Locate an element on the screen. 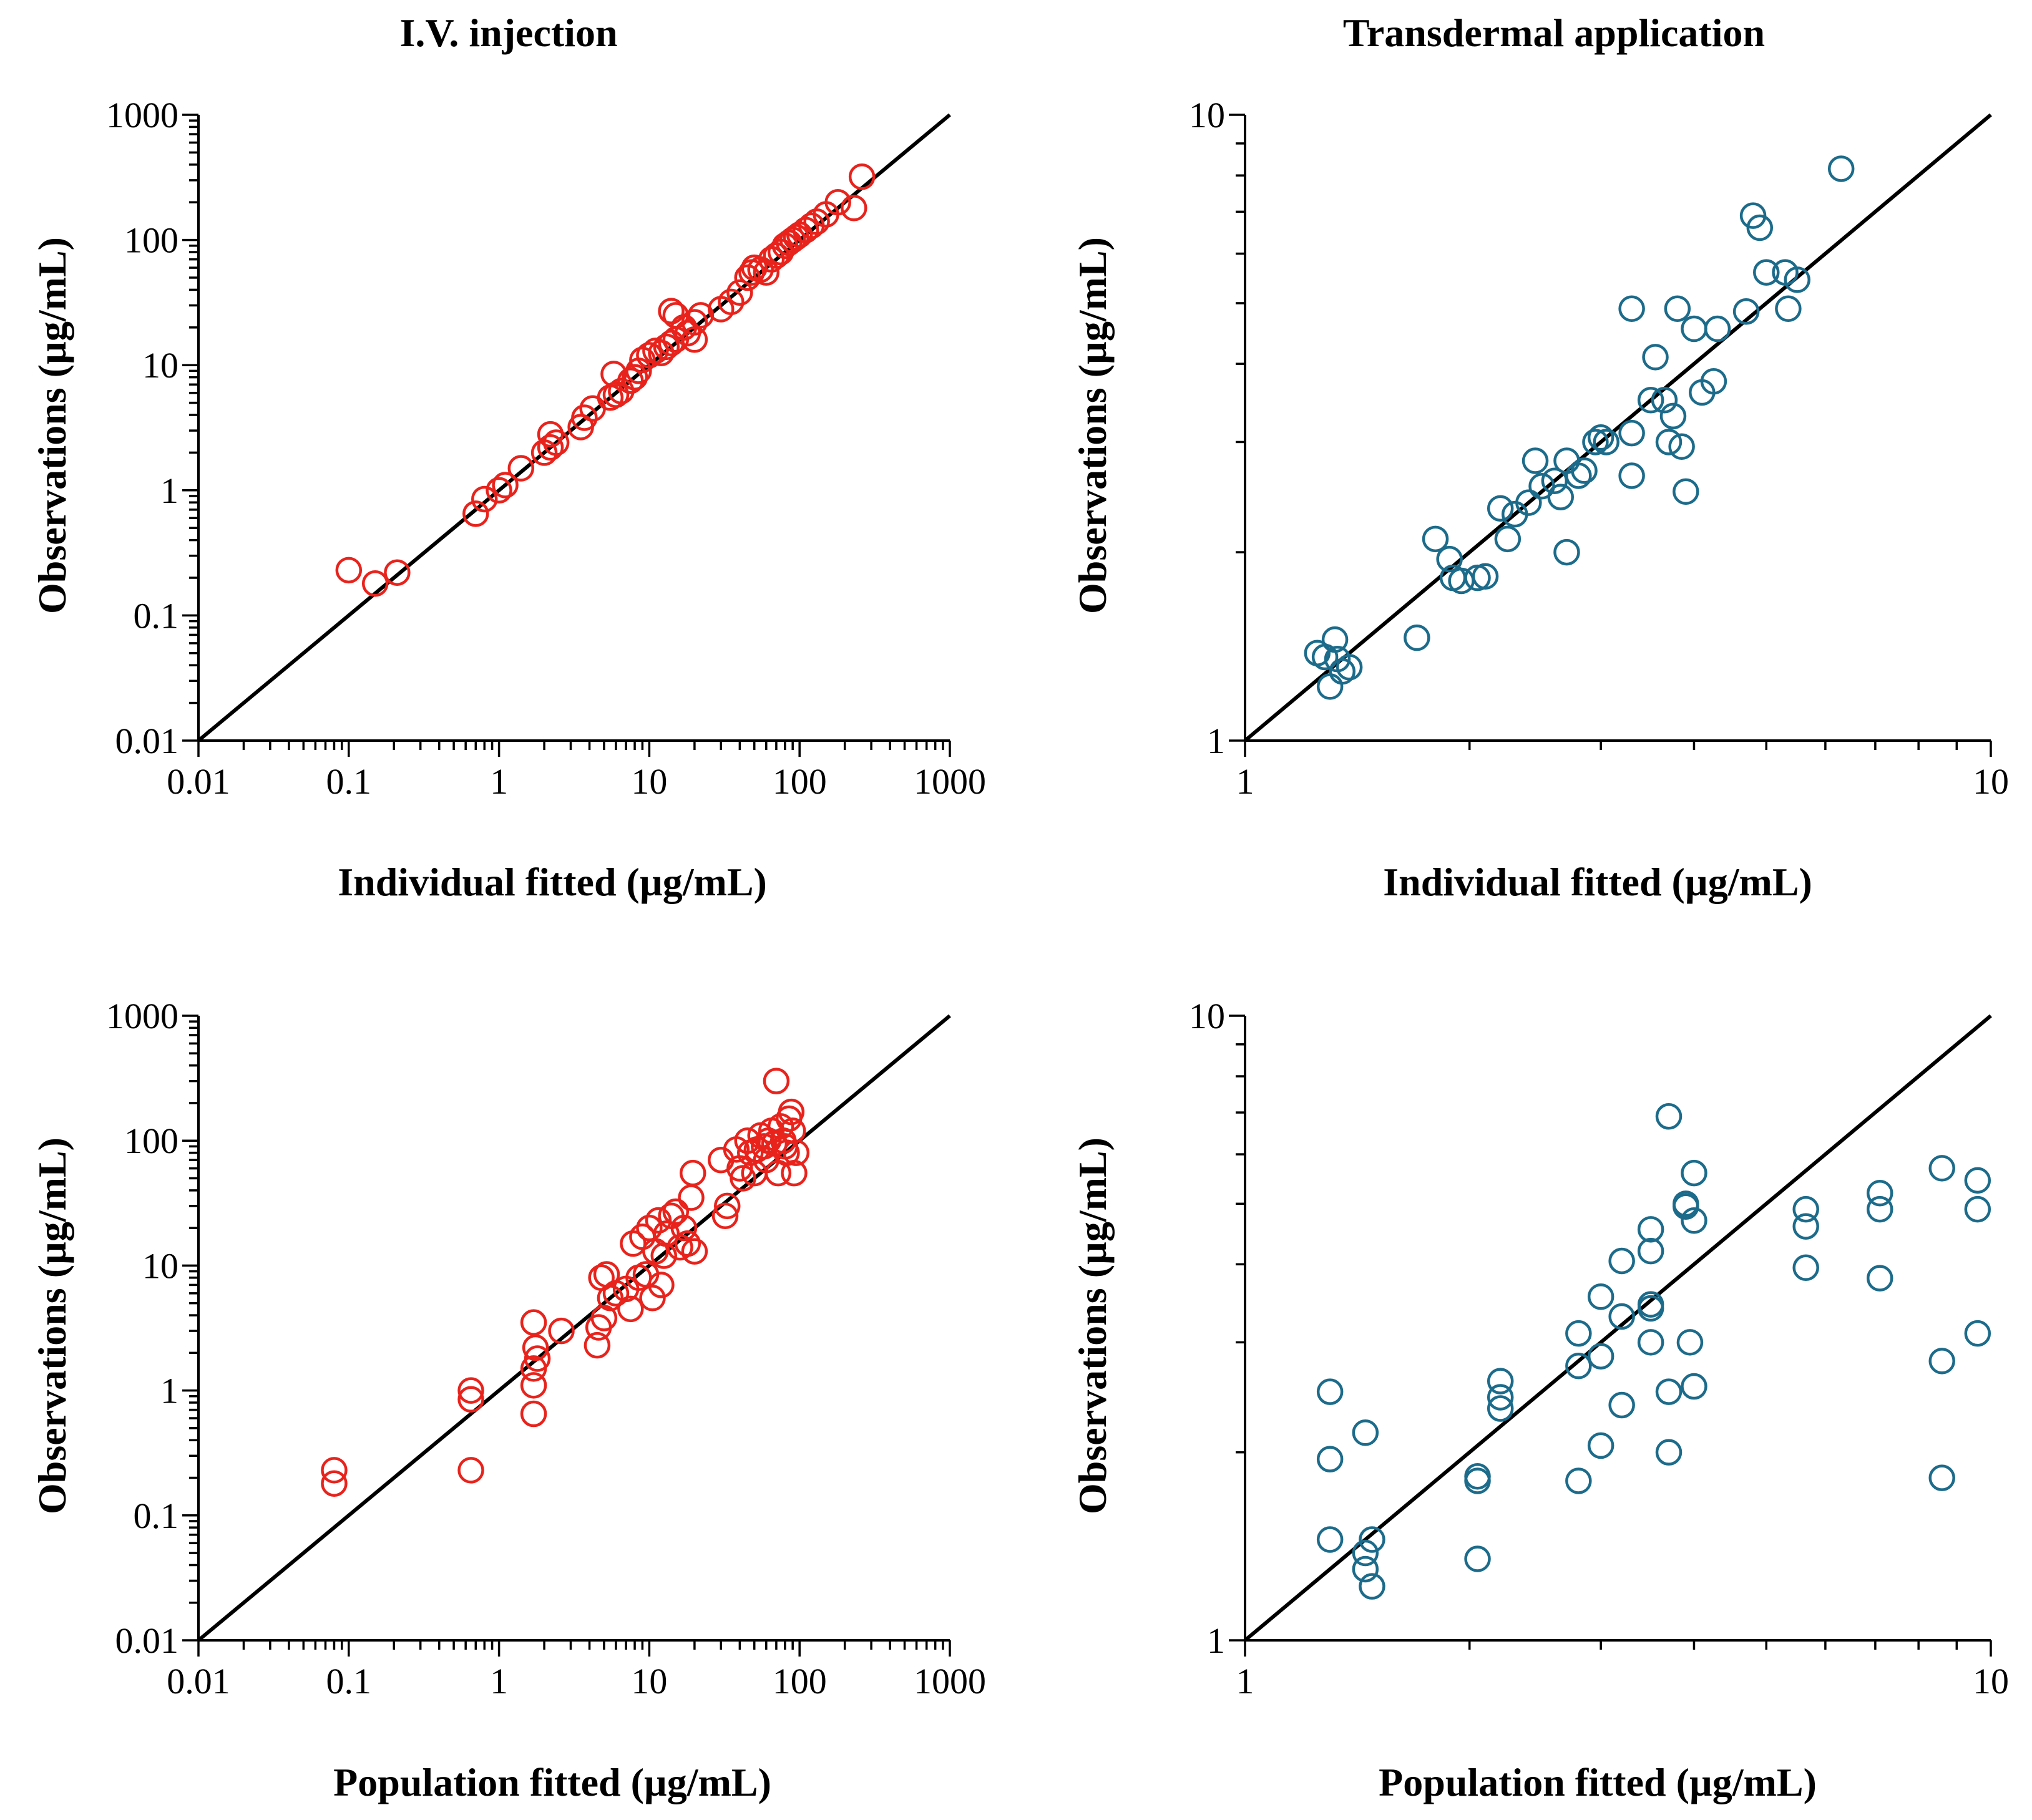 Image resolution: width=2032 pixels, height=1820 pixels. x-tick-label: 100 is located at coordinates (800, 1681).